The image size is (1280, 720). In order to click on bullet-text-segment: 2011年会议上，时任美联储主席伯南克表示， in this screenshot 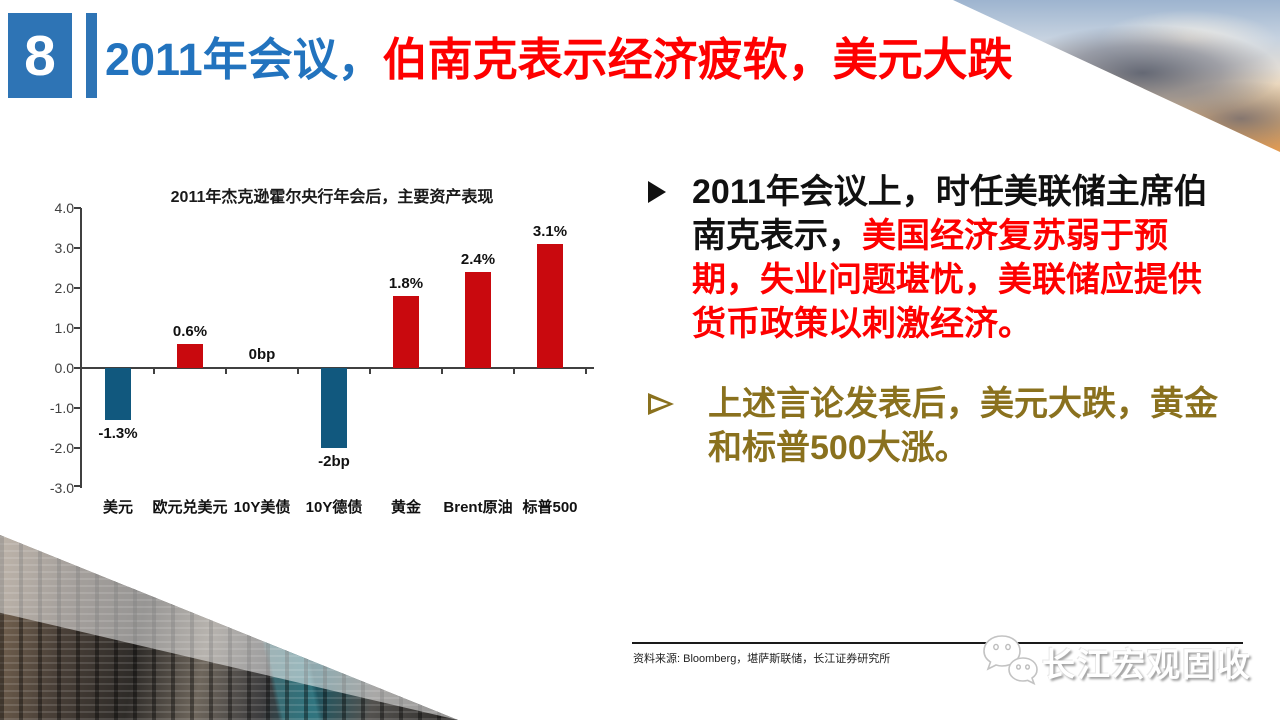, I will do `click(950, 214)`.